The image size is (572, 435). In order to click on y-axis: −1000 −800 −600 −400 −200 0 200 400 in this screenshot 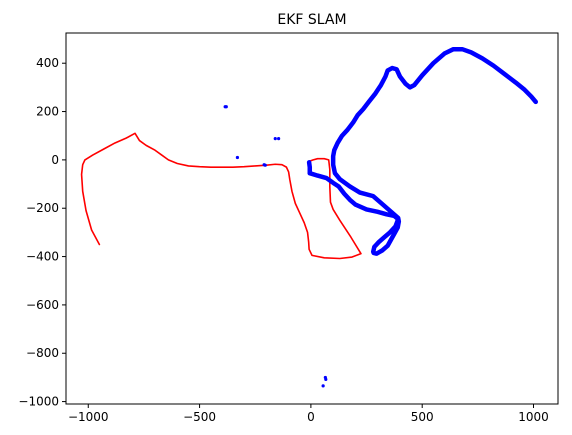, I will do `click(42, 232)`.